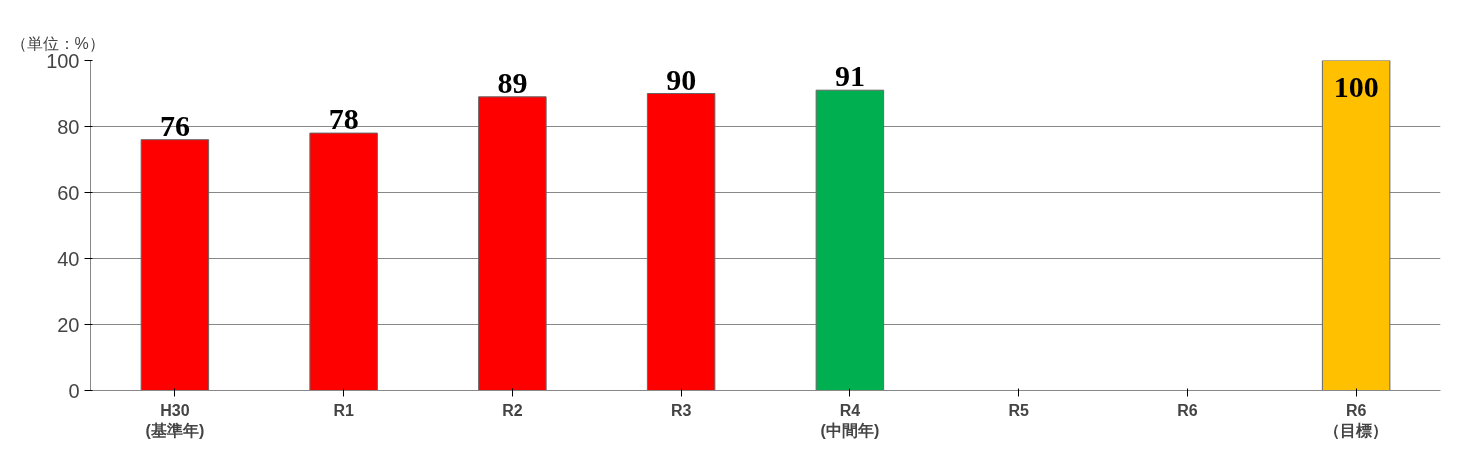  What do you see at coordinates (1356, 86) in the screenshot?
I see `data-label: 100` at bounding box center [1356, 86].